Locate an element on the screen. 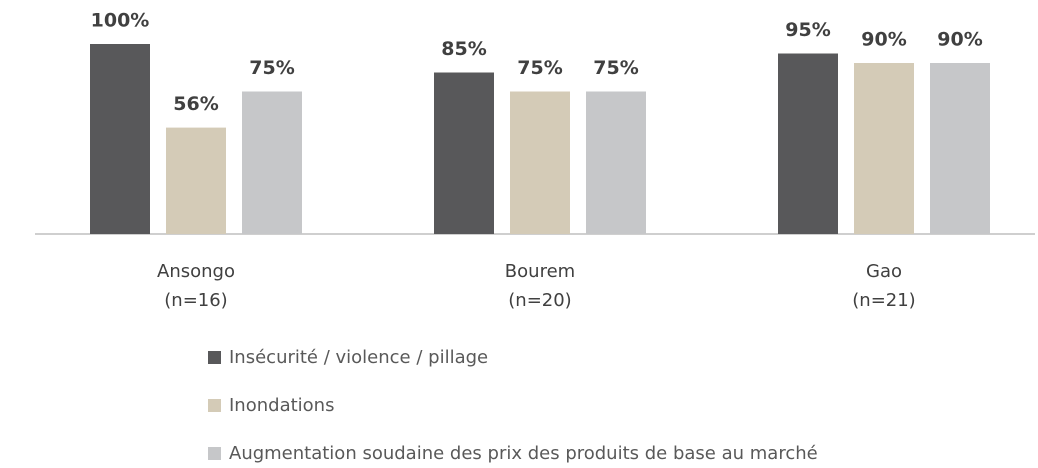  legend-label: Insécurité / violence / pillage is located at coordinates (358, 357).